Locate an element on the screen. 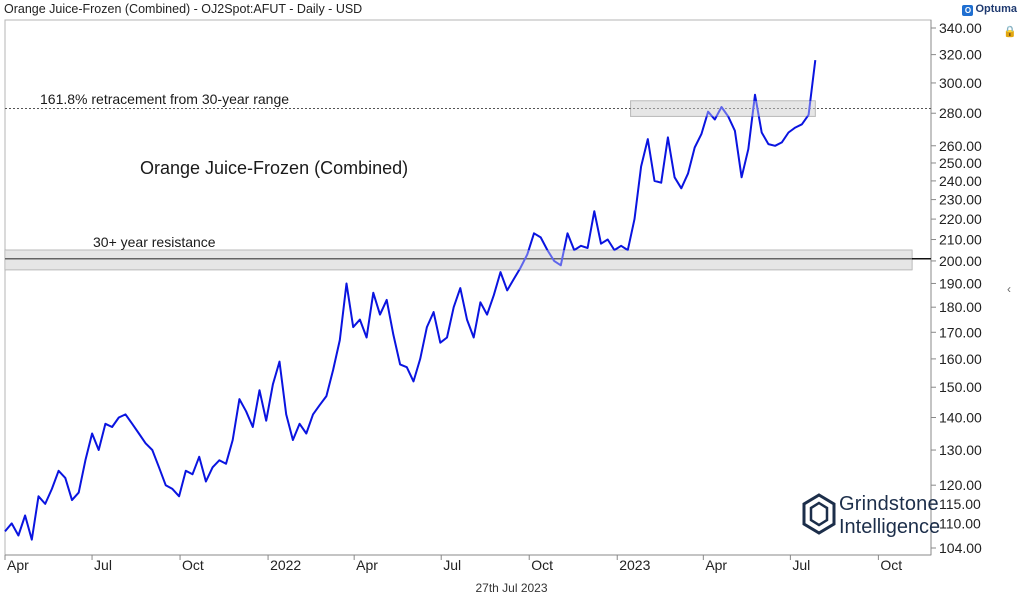  resistance-label: 30+ year resistance is located at coordinates (154, 242).